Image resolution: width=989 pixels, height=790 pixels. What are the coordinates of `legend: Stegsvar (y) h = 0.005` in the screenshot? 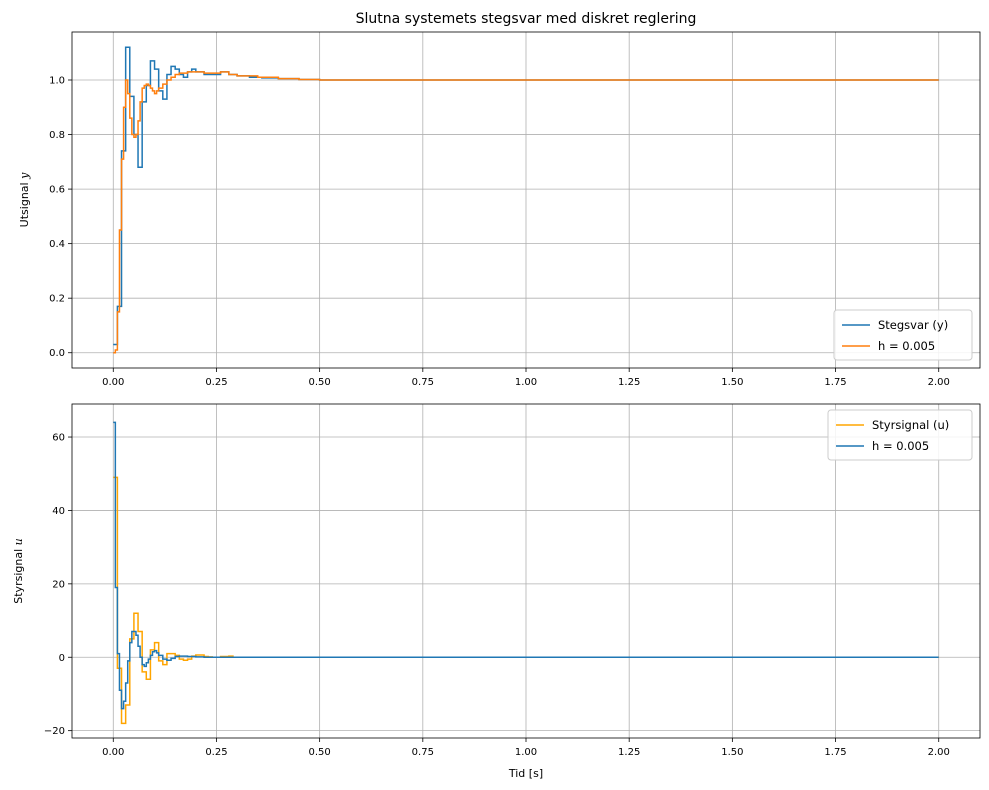 It's located at (903, 335).